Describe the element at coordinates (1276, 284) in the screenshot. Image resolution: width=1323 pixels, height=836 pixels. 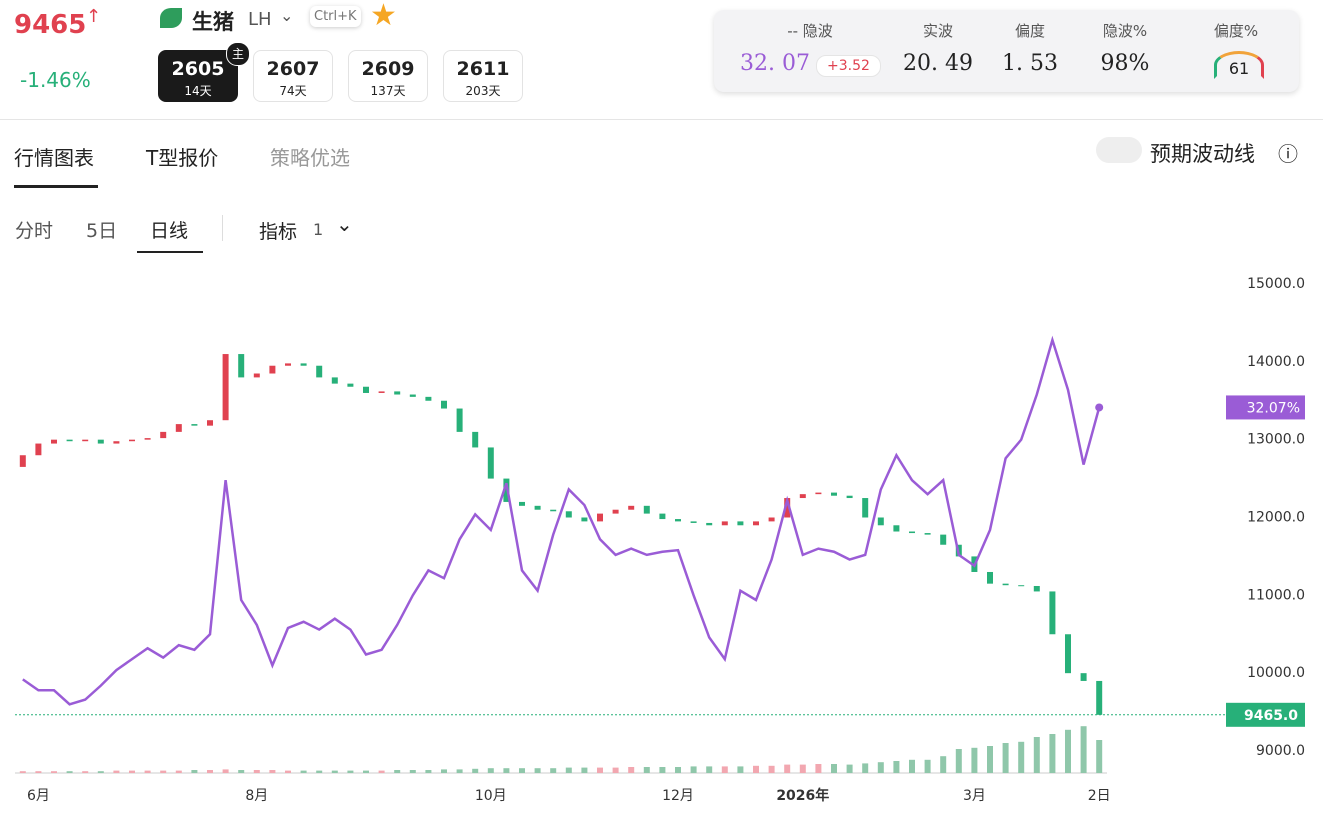
I see `y-tick-label: 15000.0` at that location.